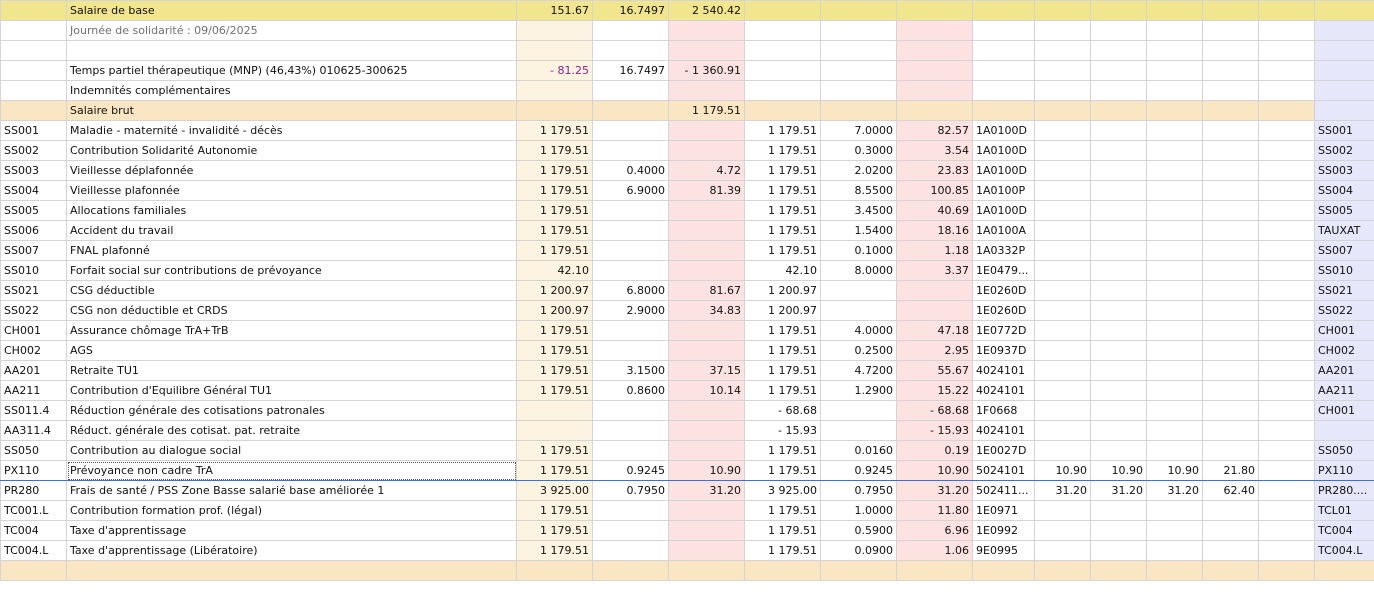 The height and width of the screenshot is (598, 1374). Describe the element at coordinates (630, 230) in the screenshot. I see `salarial-rate-cell` at that location.